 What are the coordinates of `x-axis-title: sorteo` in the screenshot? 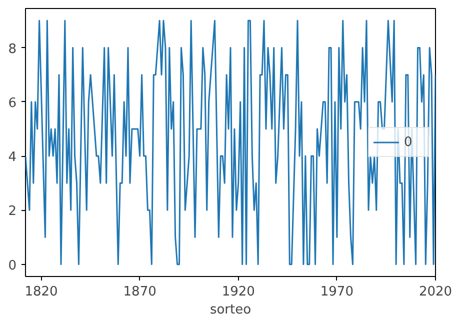 It's located at (231, 310).